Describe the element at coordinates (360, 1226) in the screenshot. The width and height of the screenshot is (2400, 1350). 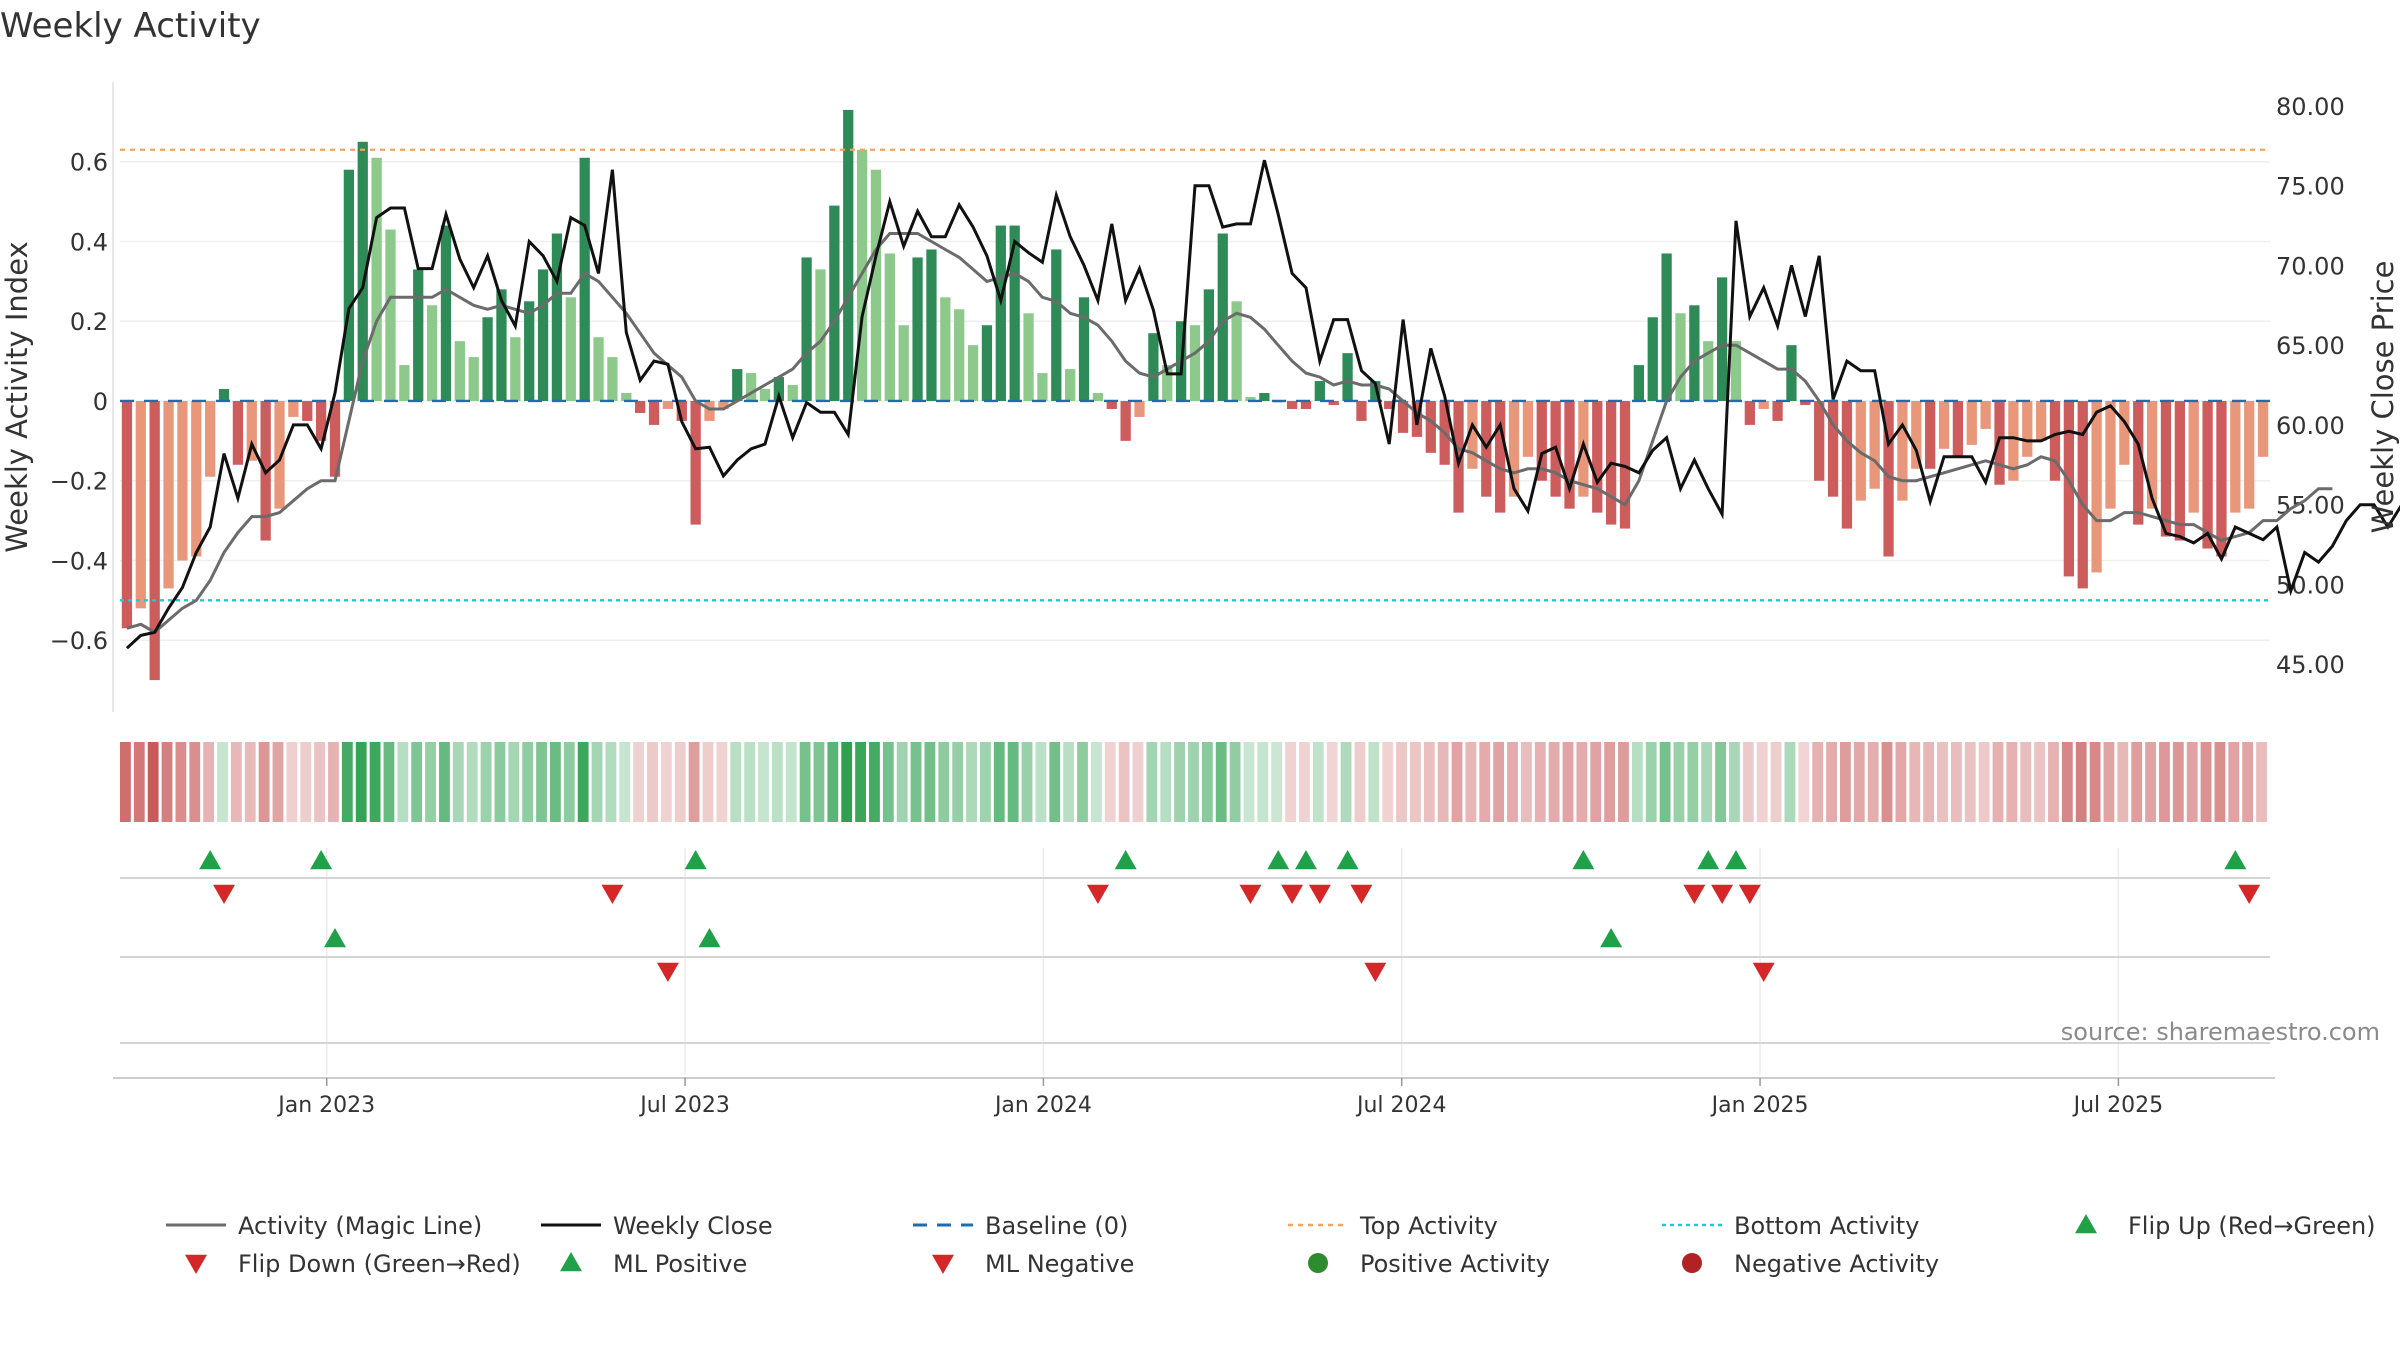
I see `legend-label: Activity (Magic Line)` at that location.